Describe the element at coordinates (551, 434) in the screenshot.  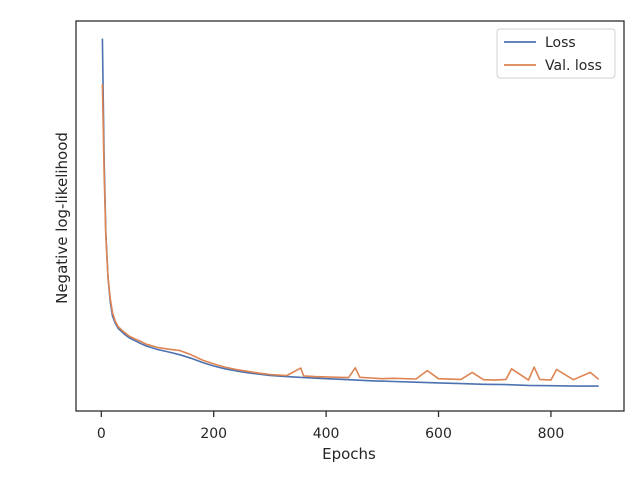
I see `x-tick-label: 800` at that location.